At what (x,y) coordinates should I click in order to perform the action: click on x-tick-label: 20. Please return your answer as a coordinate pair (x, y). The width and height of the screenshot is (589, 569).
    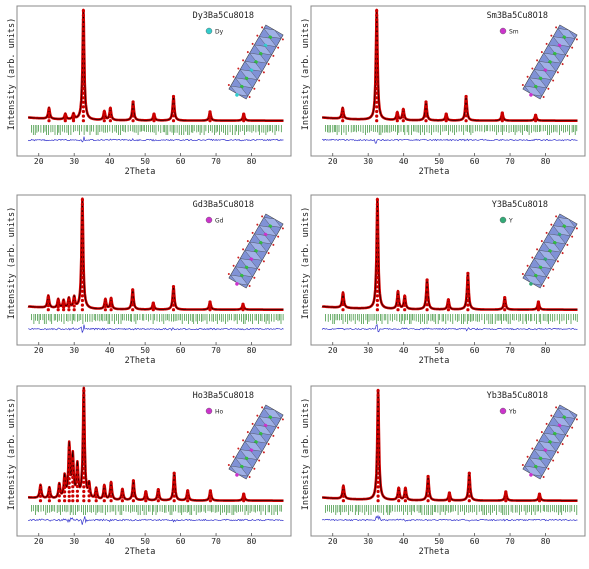
    Looking at the image, I should click on (39, 541).